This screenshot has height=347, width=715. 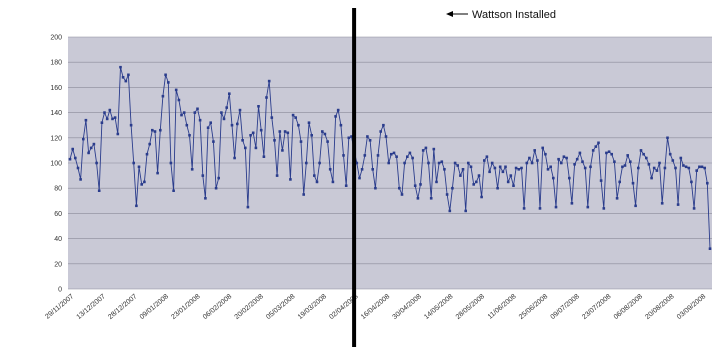 I want to click on x-tick-label: 23/07/2008, so click(x=596, y=307).